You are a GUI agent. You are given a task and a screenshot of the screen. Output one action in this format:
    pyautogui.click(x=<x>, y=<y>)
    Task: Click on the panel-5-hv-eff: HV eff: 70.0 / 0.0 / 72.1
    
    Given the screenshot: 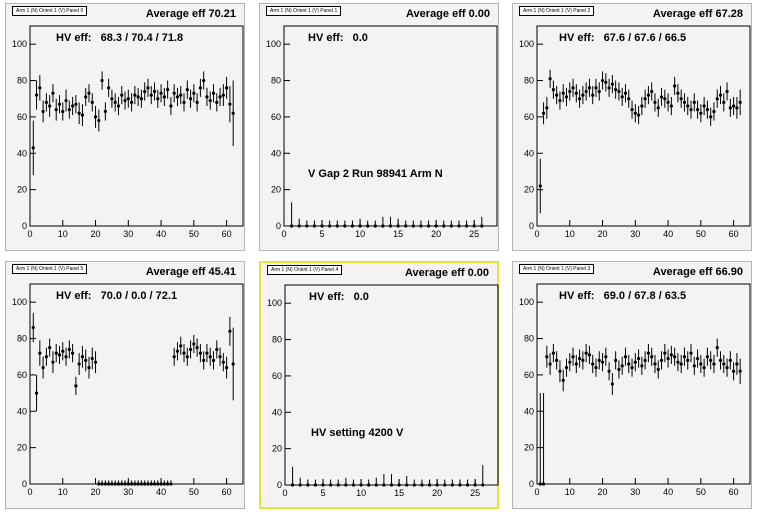 What is the action you would take?
    pyautogui.click(x=117, y=296)
    